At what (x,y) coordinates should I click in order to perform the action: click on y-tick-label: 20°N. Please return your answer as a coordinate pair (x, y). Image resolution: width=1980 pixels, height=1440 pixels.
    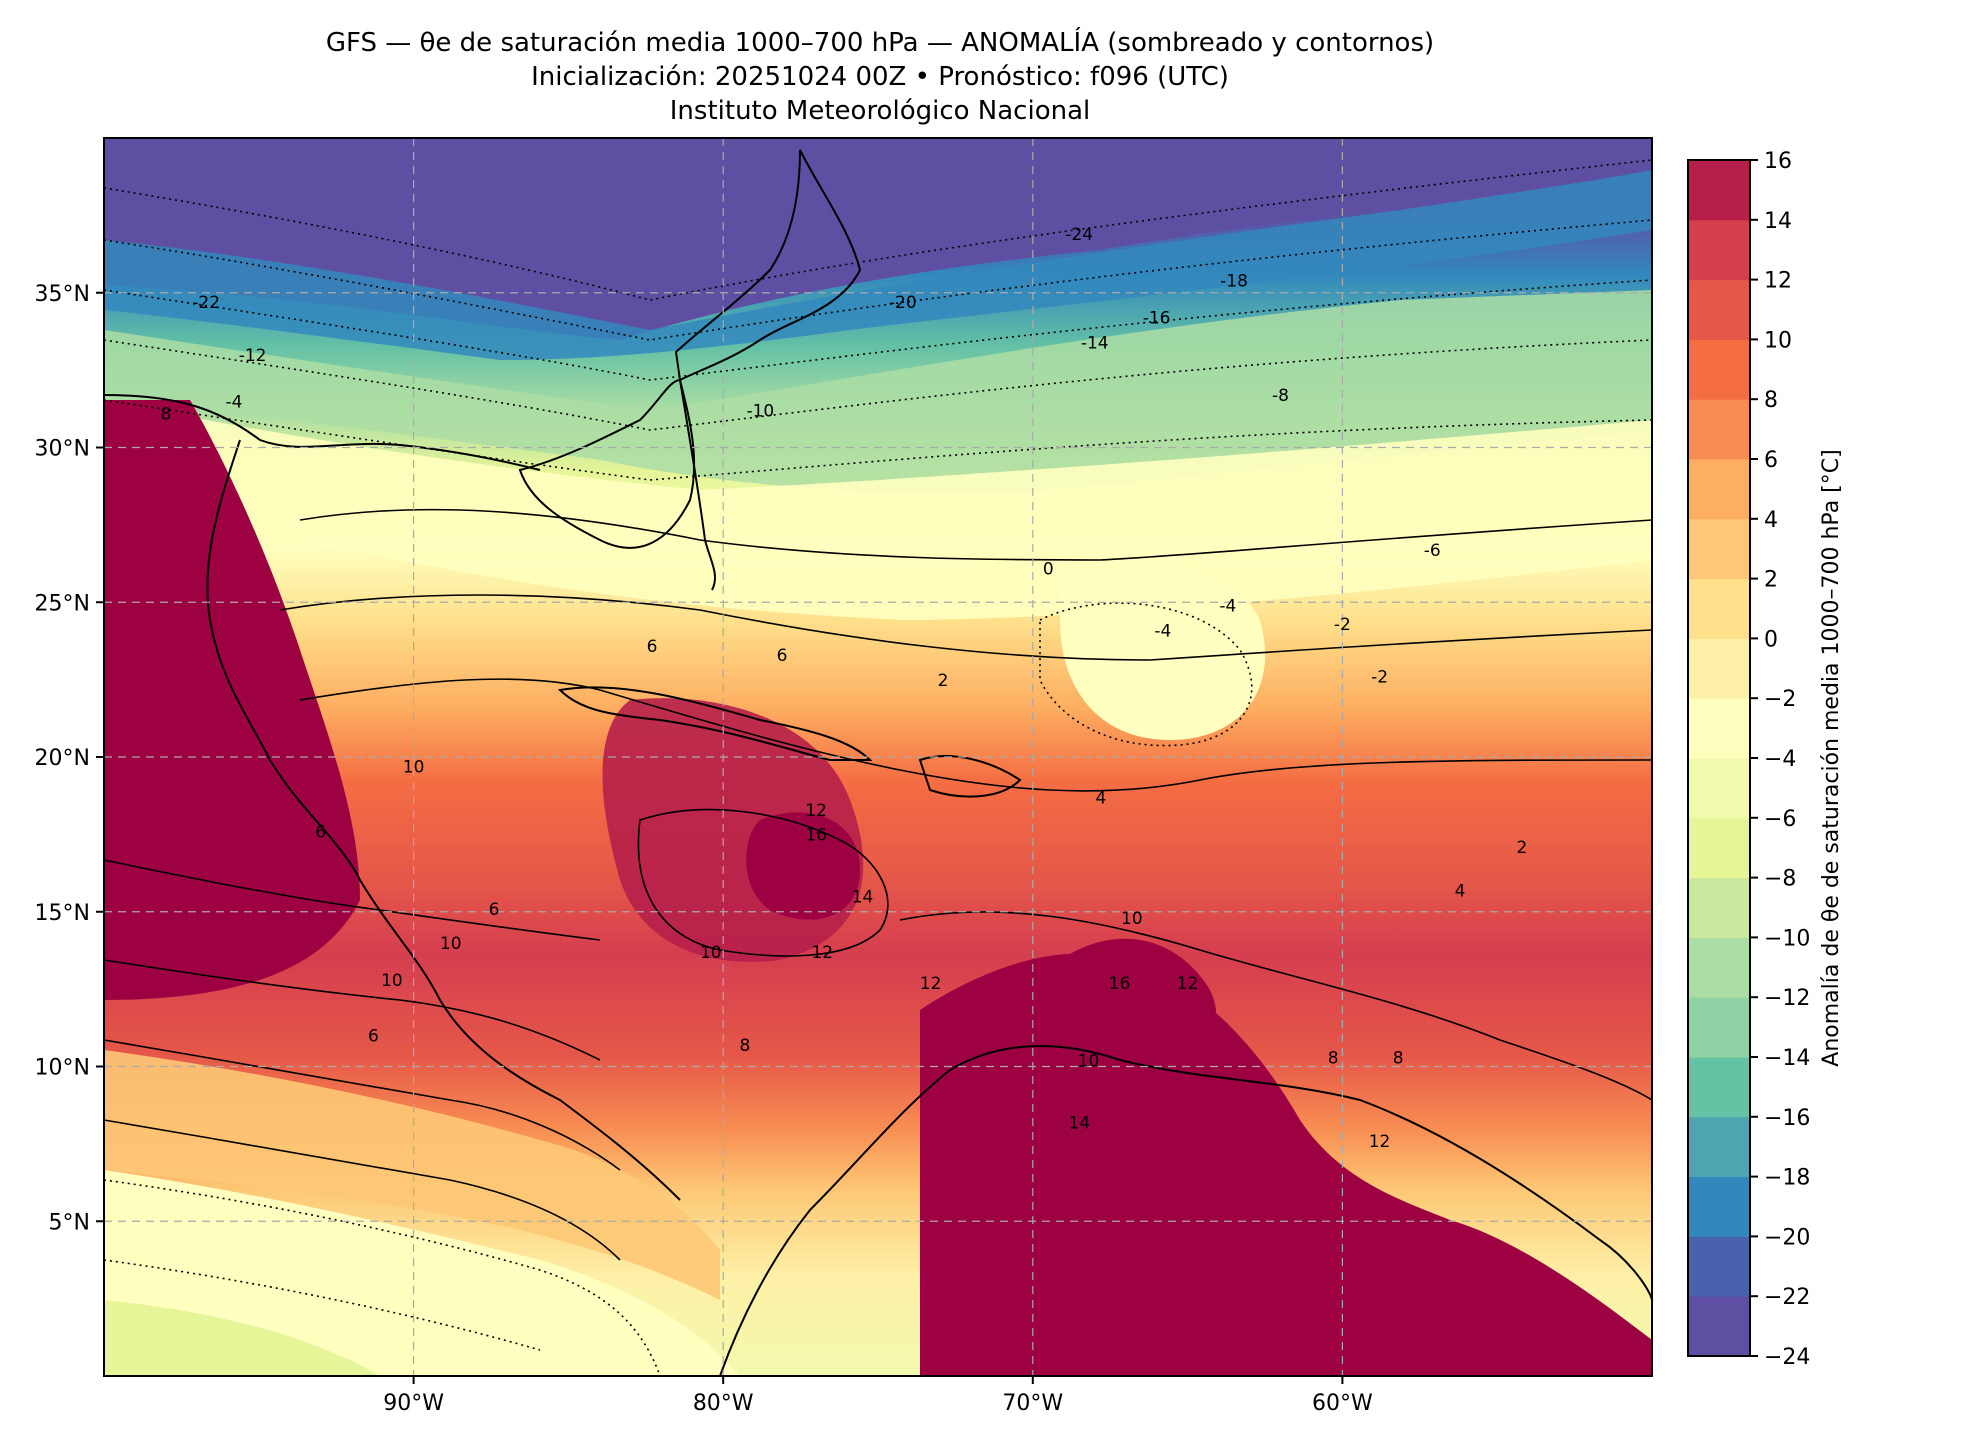
    Looking at the image, I should click on (62, 758).